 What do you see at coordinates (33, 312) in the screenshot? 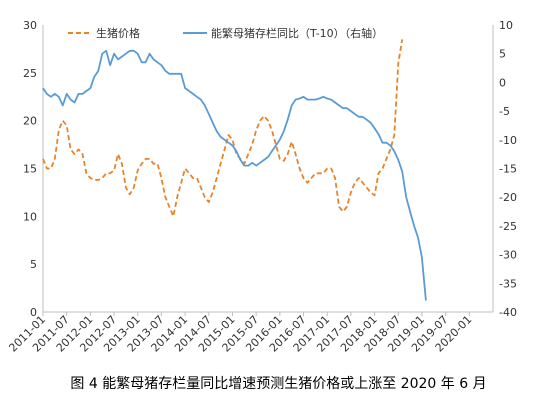
I see `left-tick-label: 0` at bounding box center [33, 312].